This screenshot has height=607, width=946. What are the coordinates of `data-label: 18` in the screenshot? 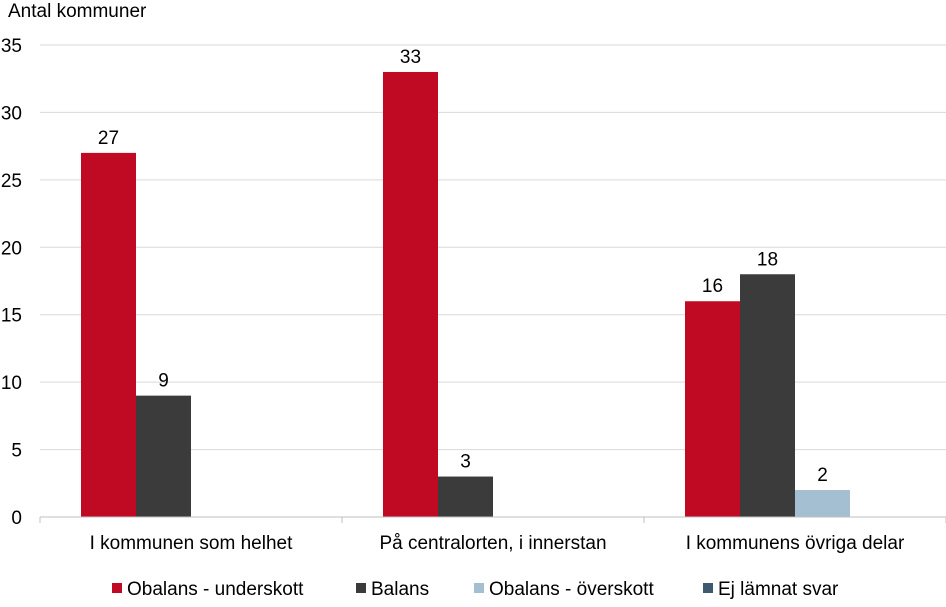 It's located at (767, 259).